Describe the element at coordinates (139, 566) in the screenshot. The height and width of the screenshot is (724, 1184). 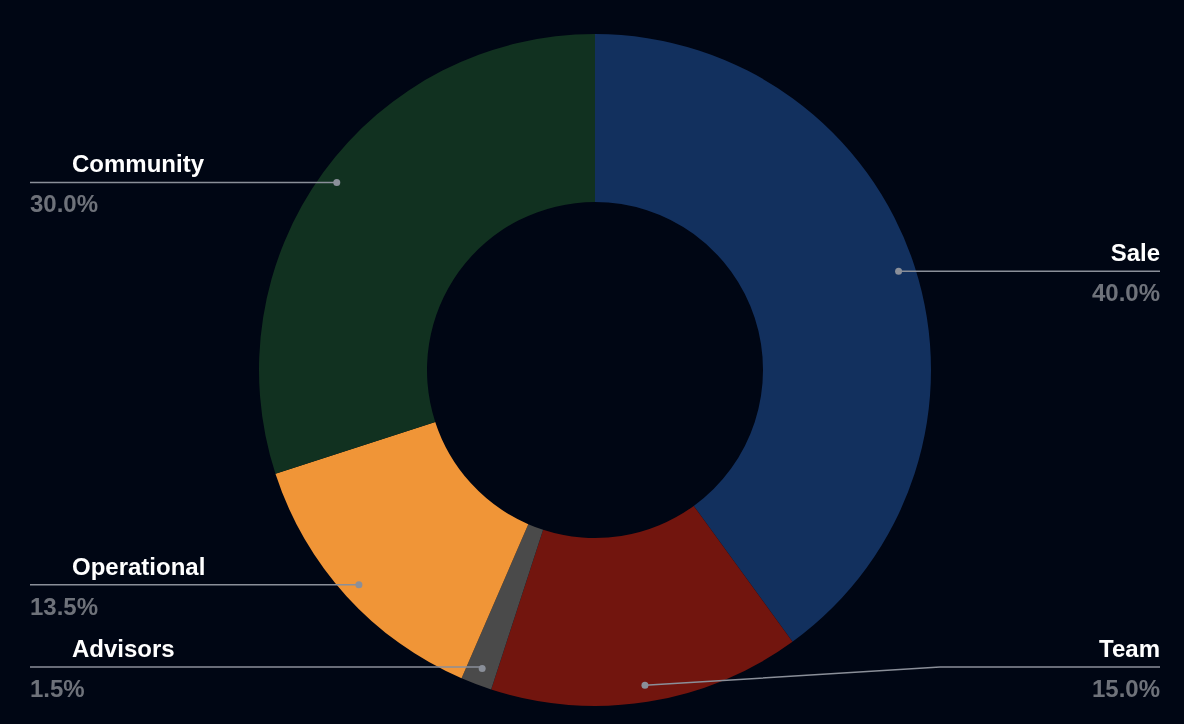
I see `slice-label: Operational` at that location.